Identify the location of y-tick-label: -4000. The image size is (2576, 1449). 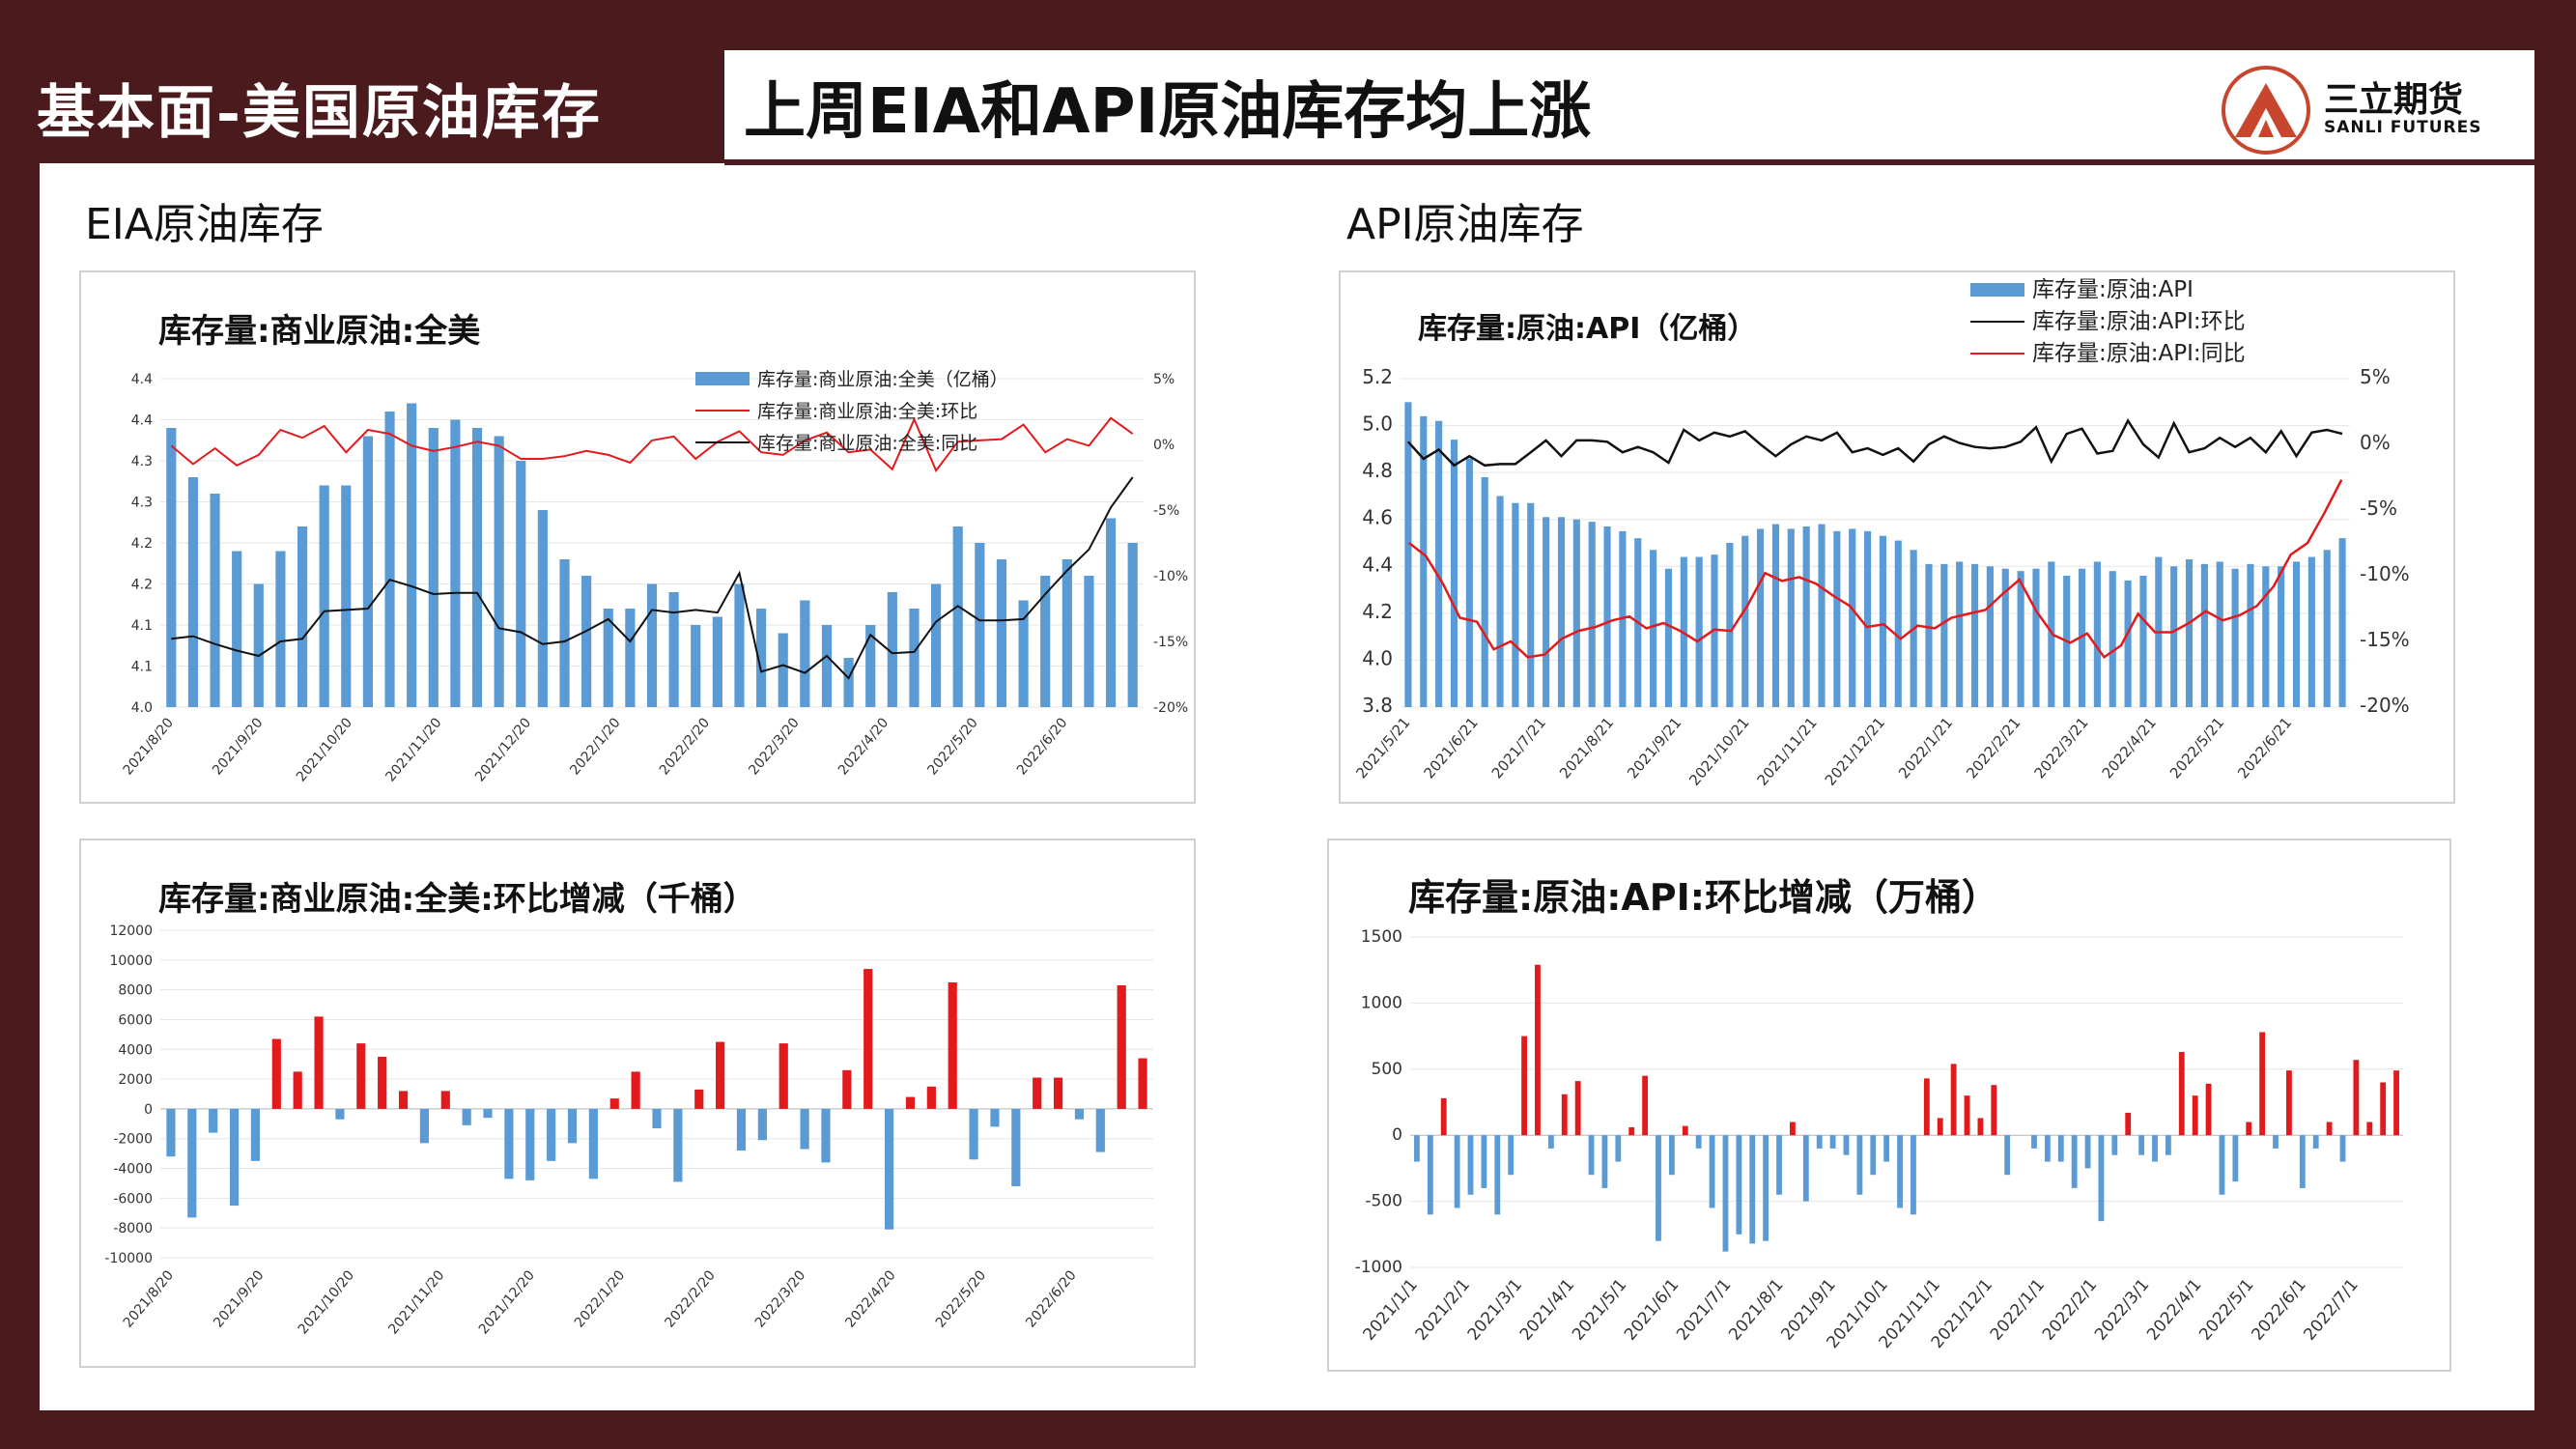
(133, 1170).